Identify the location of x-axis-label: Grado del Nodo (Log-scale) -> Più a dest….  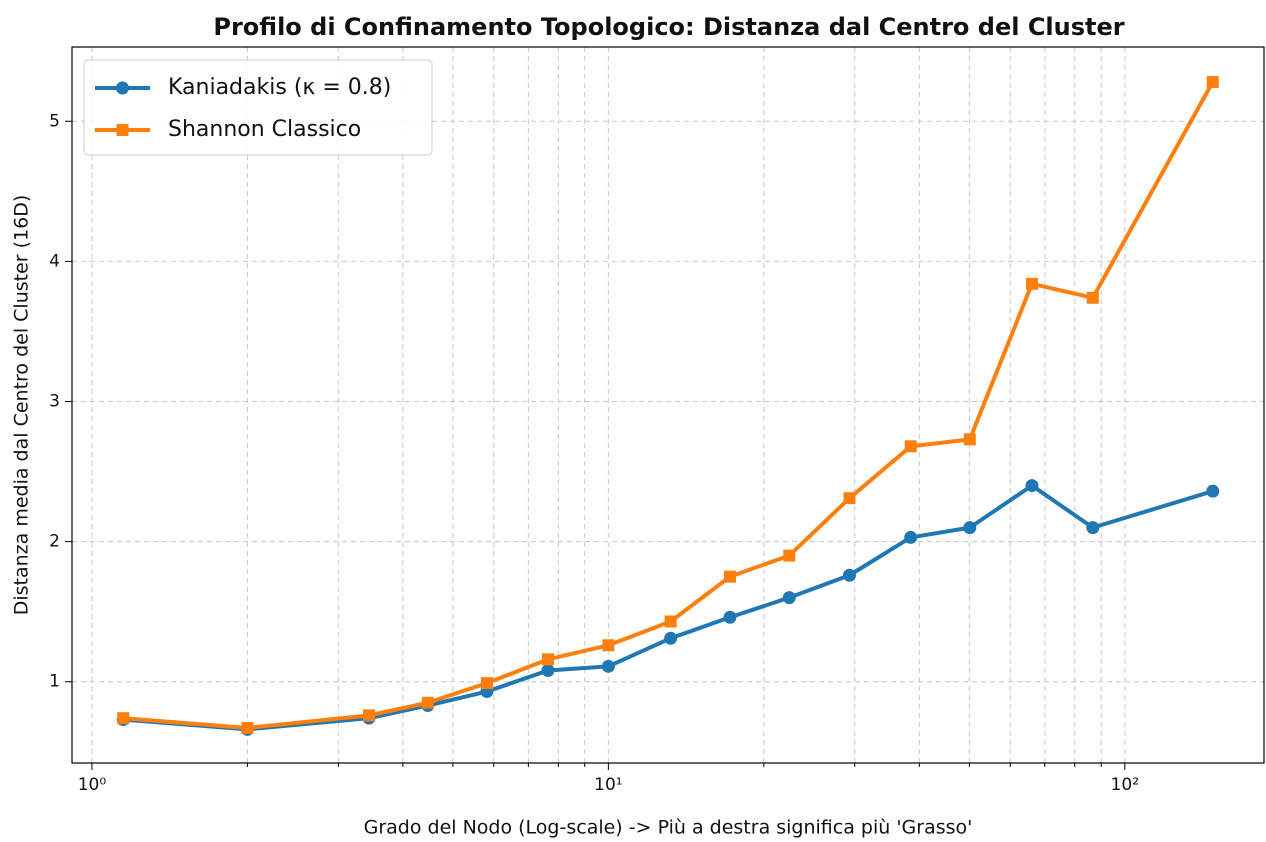
(668, 828).